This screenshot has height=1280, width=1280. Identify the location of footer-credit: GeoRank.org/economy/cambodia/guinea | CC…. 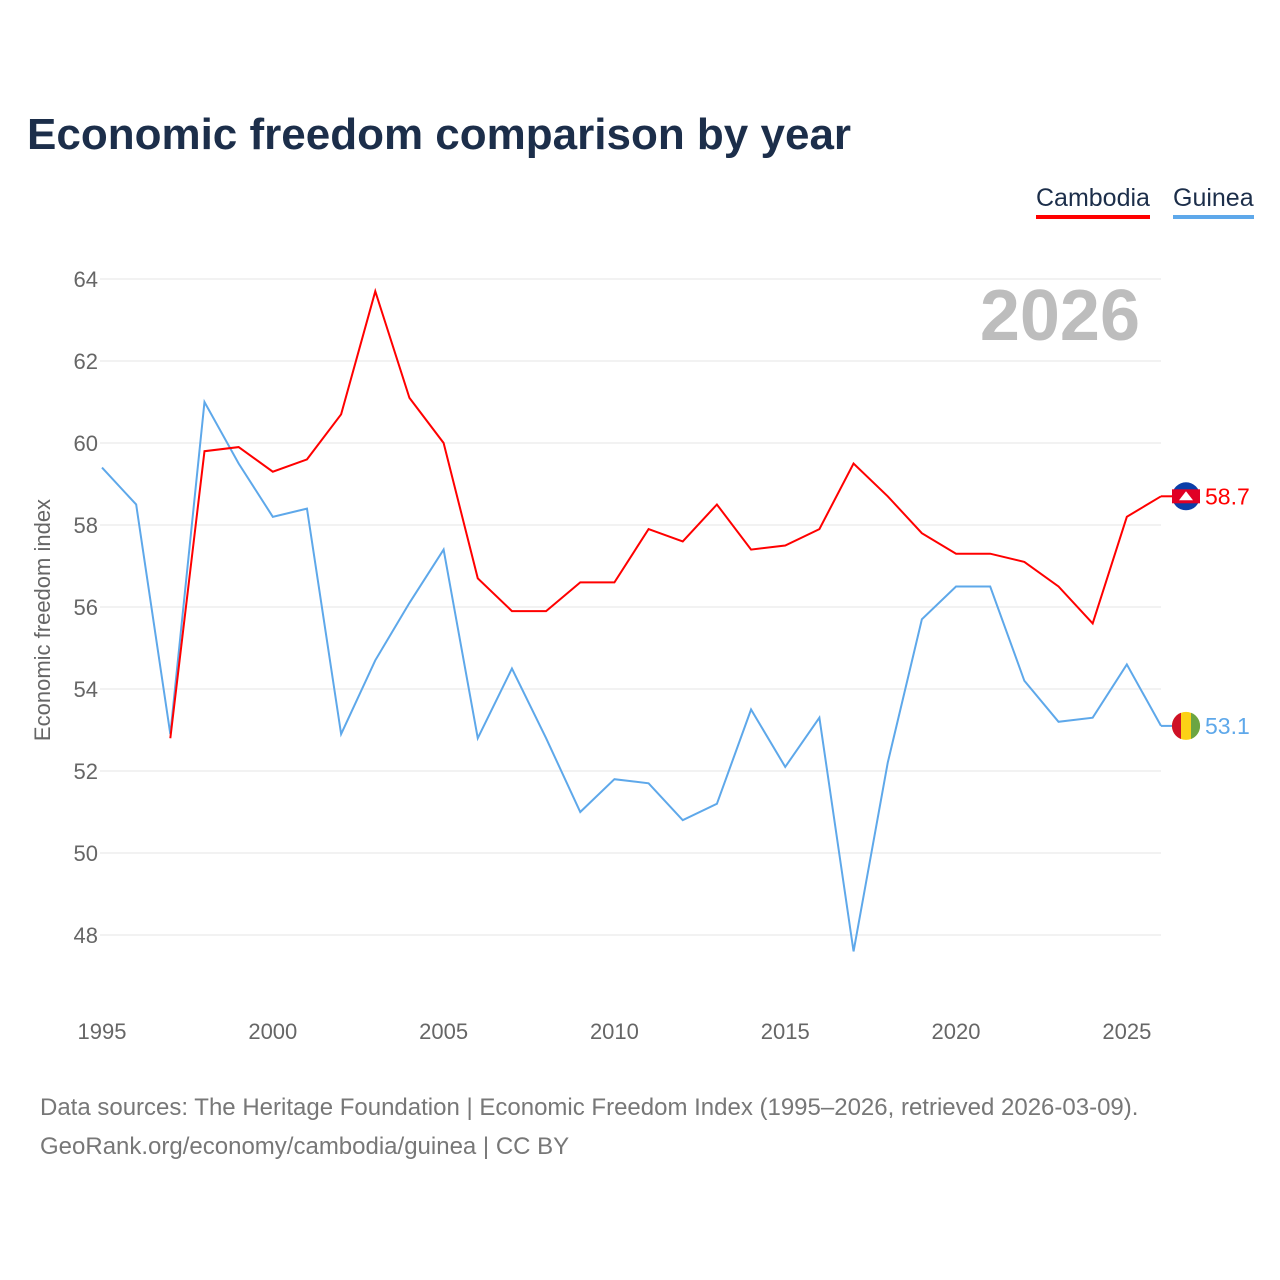
(305, 1146).